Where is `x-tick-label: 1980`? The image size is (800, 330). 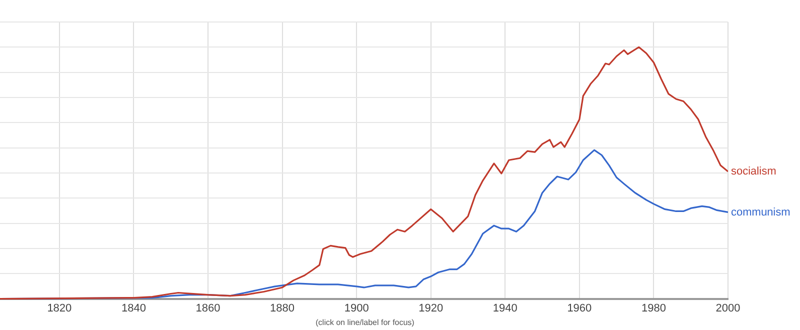 x-tick-label: 1980 is located at coordinates (653, 308).